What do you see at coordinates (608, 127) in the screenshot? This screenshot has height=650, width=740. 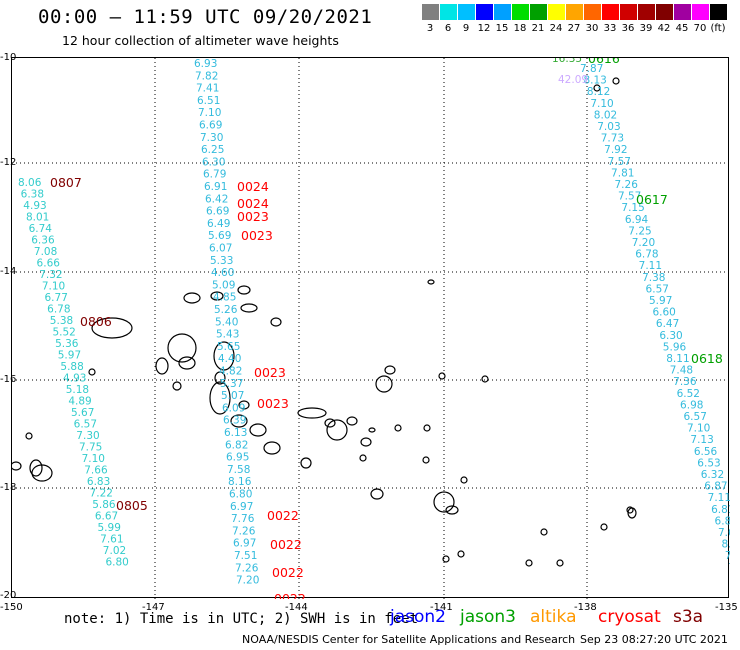 I see `wave-height-value: 7.03` at bounding box center [608, 127].